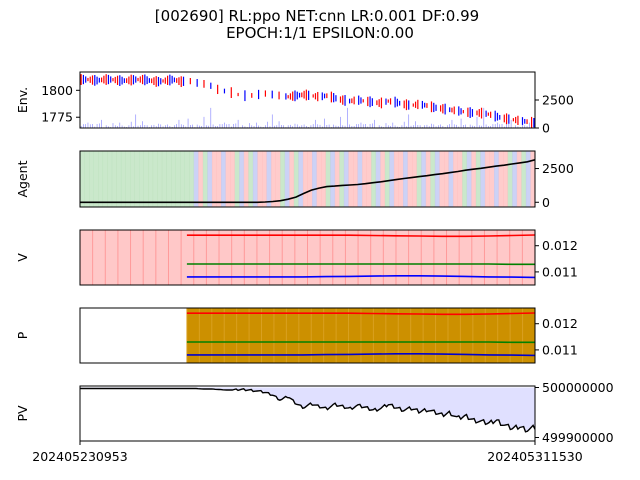  I want to click on portfolio_value-right-tick-label: 500000000, so click(578, 387).